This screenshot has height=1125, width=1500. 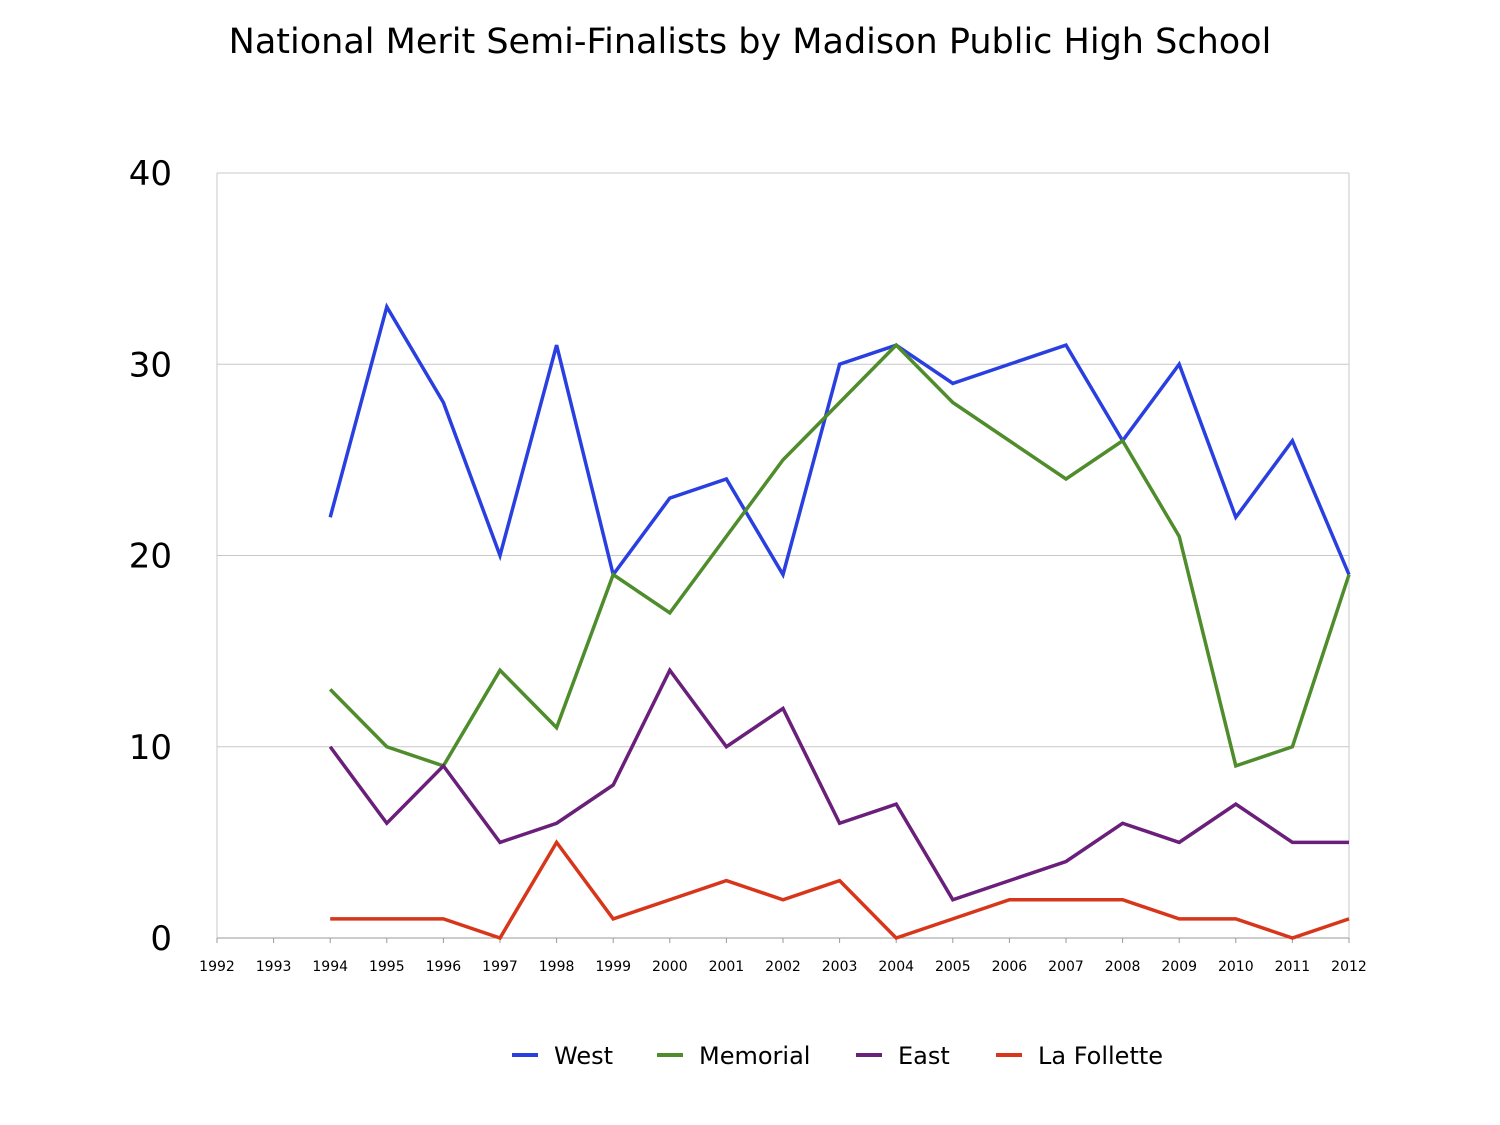 I want to click on x-tick-label: 1997, so click(x=500, y=967).